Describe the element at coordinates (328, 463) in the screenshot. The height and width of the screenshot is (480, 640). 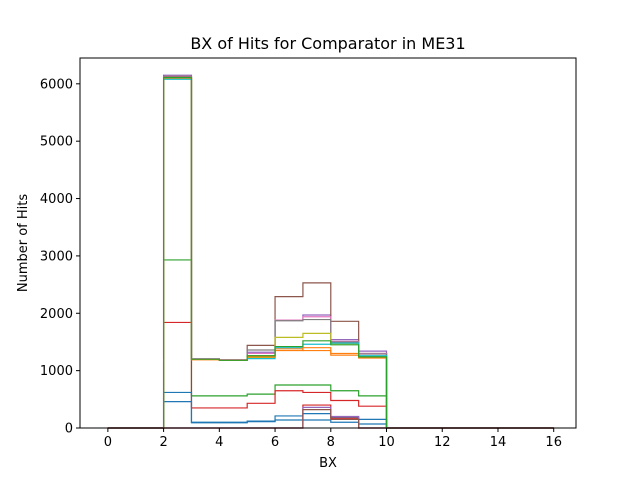
I see `x-axis-label: BX` at that location.